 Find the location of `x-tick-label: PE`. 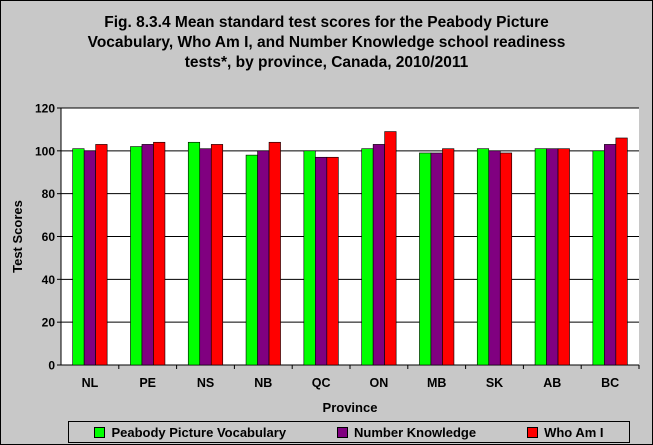

x-tick-label: PE is located at coordinates (147, 383).